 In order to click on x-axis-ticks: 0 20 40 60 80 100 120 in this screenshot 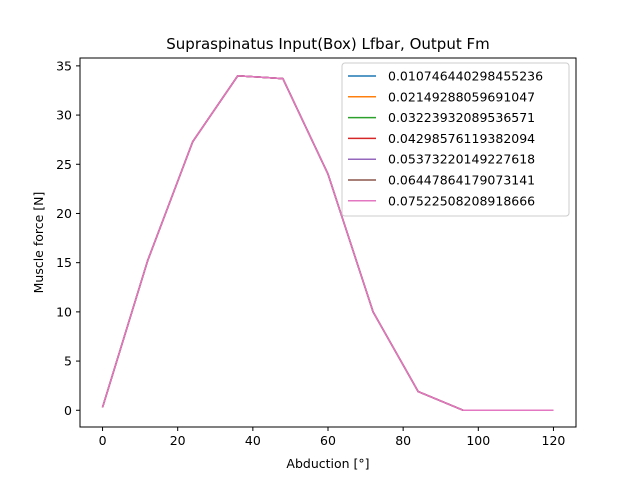, I will do `click(332, 437)`.